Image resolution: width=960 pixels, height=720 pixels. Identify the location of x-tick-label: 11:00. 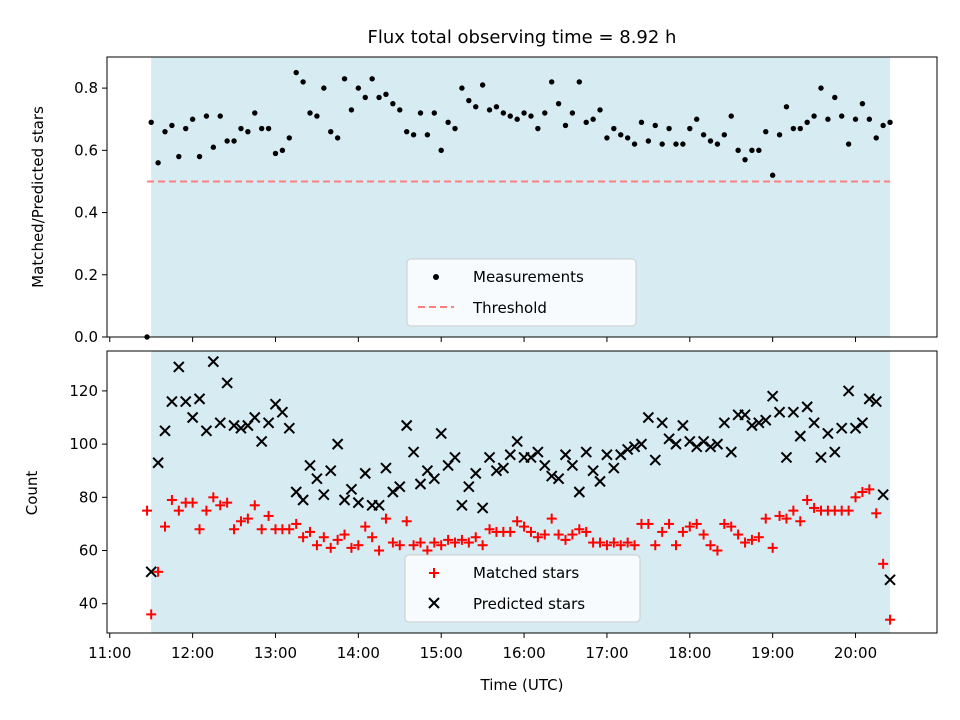
(109, 653).